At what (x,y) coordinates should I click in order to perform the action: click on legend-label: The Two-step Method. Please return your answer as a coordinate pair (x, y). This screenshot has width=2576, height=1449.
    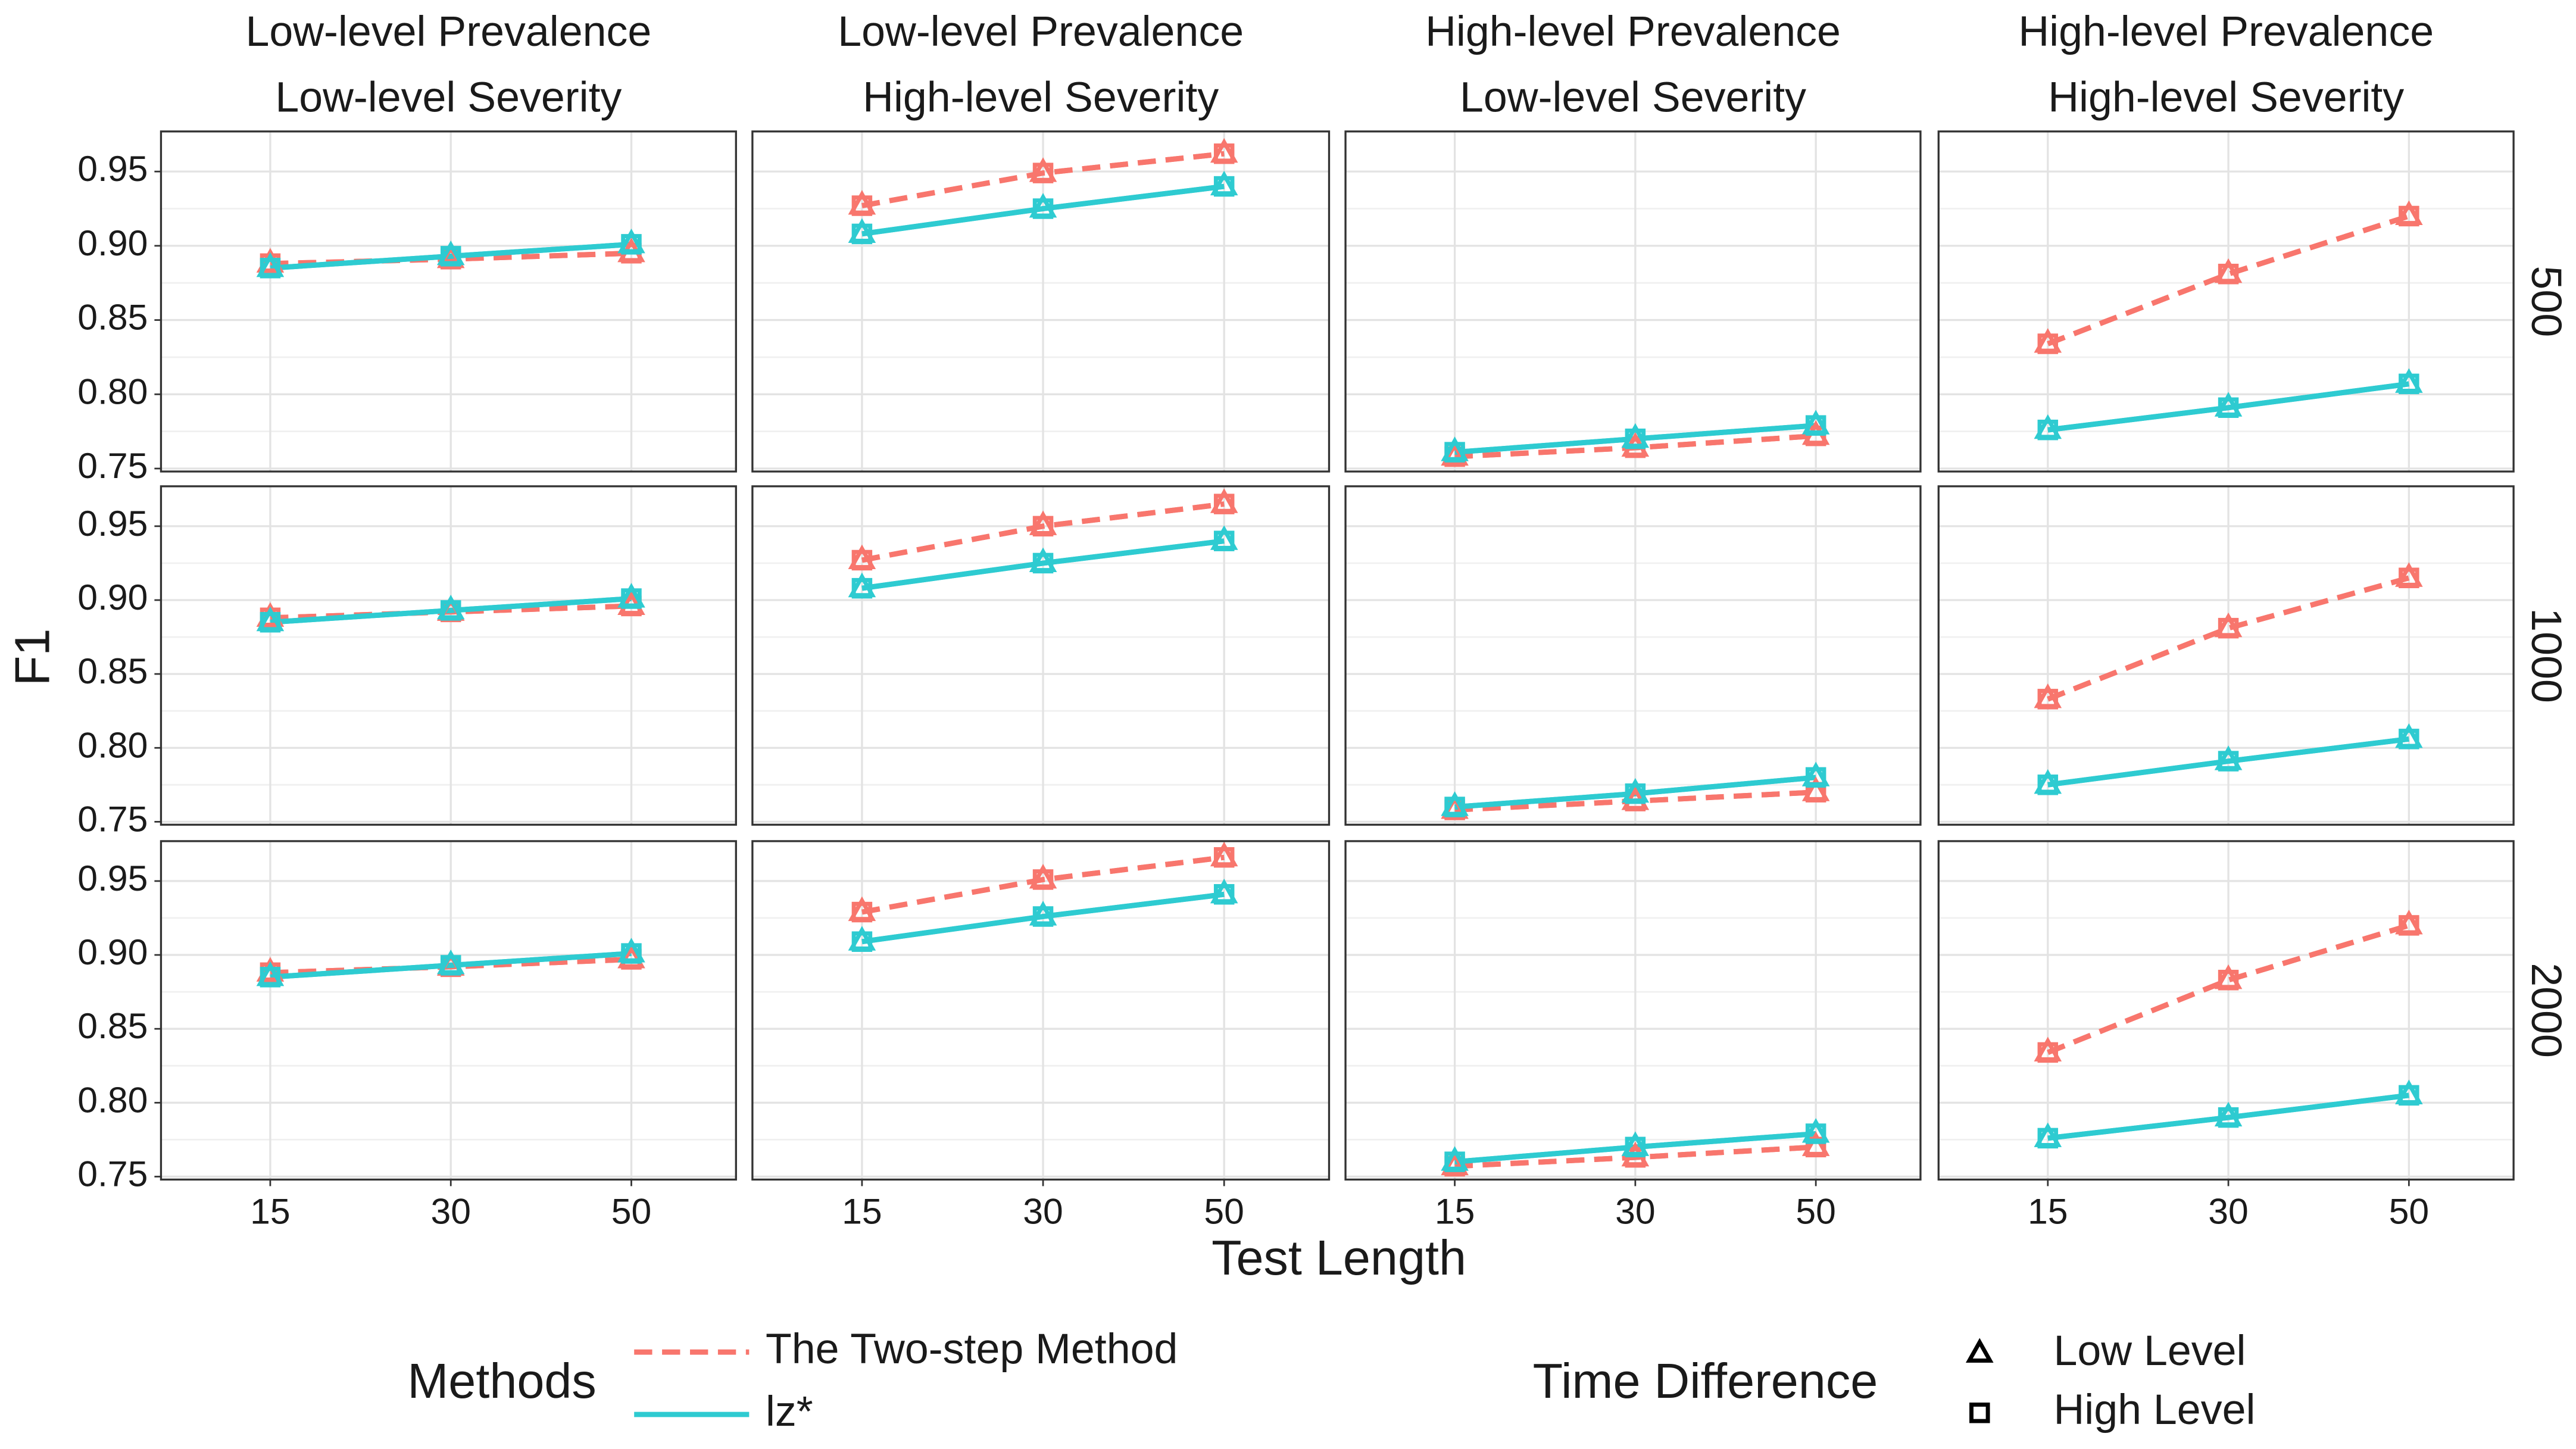
    Looking at the image, I should click on (972, 1349).